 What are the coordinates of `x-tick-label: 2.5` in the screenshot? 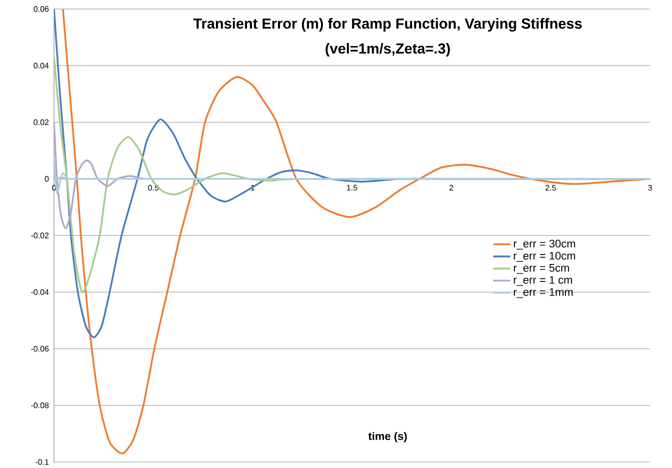 It's located at (551, 187).